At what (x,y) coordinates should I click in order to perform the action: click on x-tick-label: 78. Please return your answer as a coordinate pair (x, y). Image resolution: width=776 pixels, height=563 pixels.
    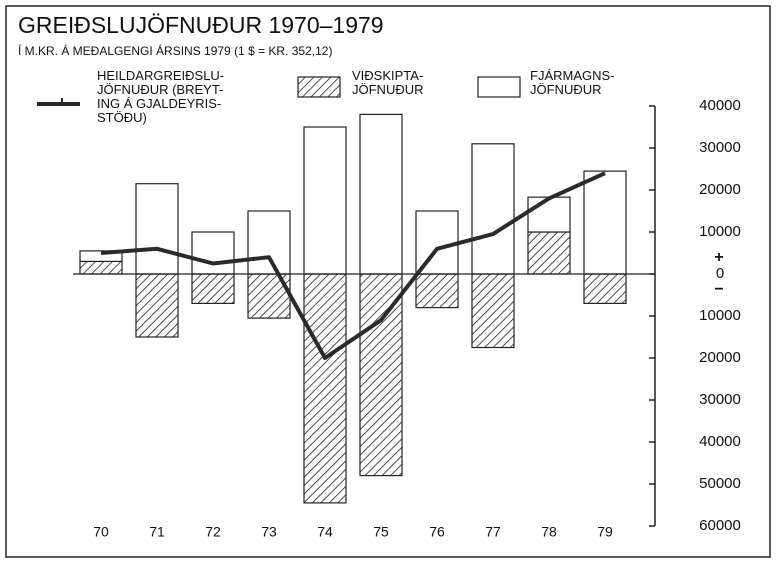
    Looking at the image, I should click on (549, 532).